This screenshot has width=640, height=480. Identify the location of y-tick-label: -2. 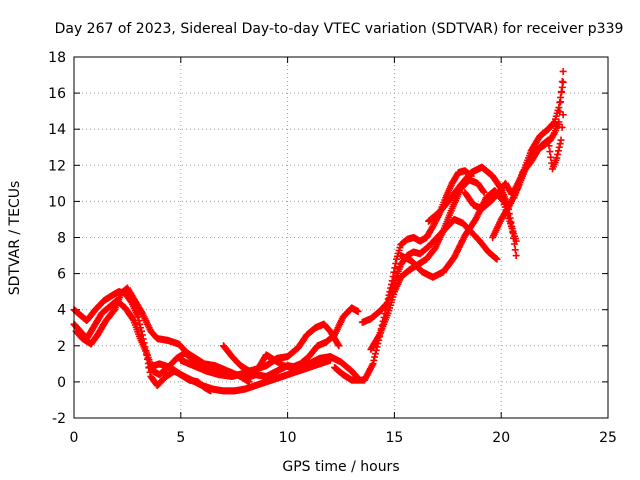
(59, 419).